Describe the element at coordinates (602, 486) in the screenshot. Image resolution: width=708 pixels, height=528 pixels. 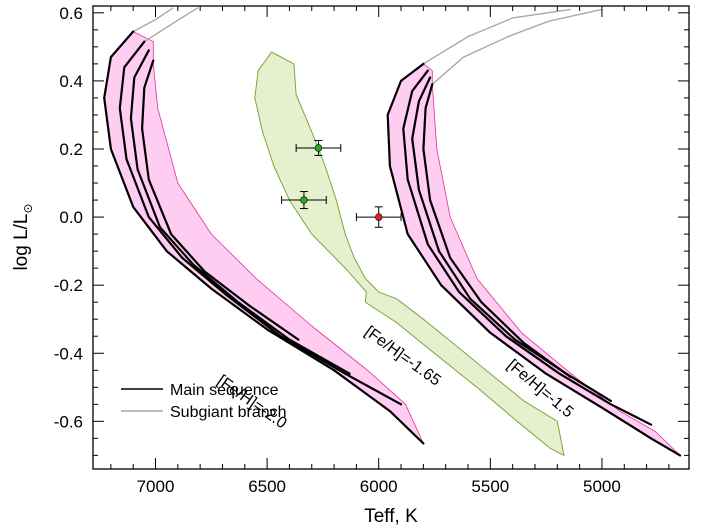
I see `x-tick-label-5000: 5000` at that location.